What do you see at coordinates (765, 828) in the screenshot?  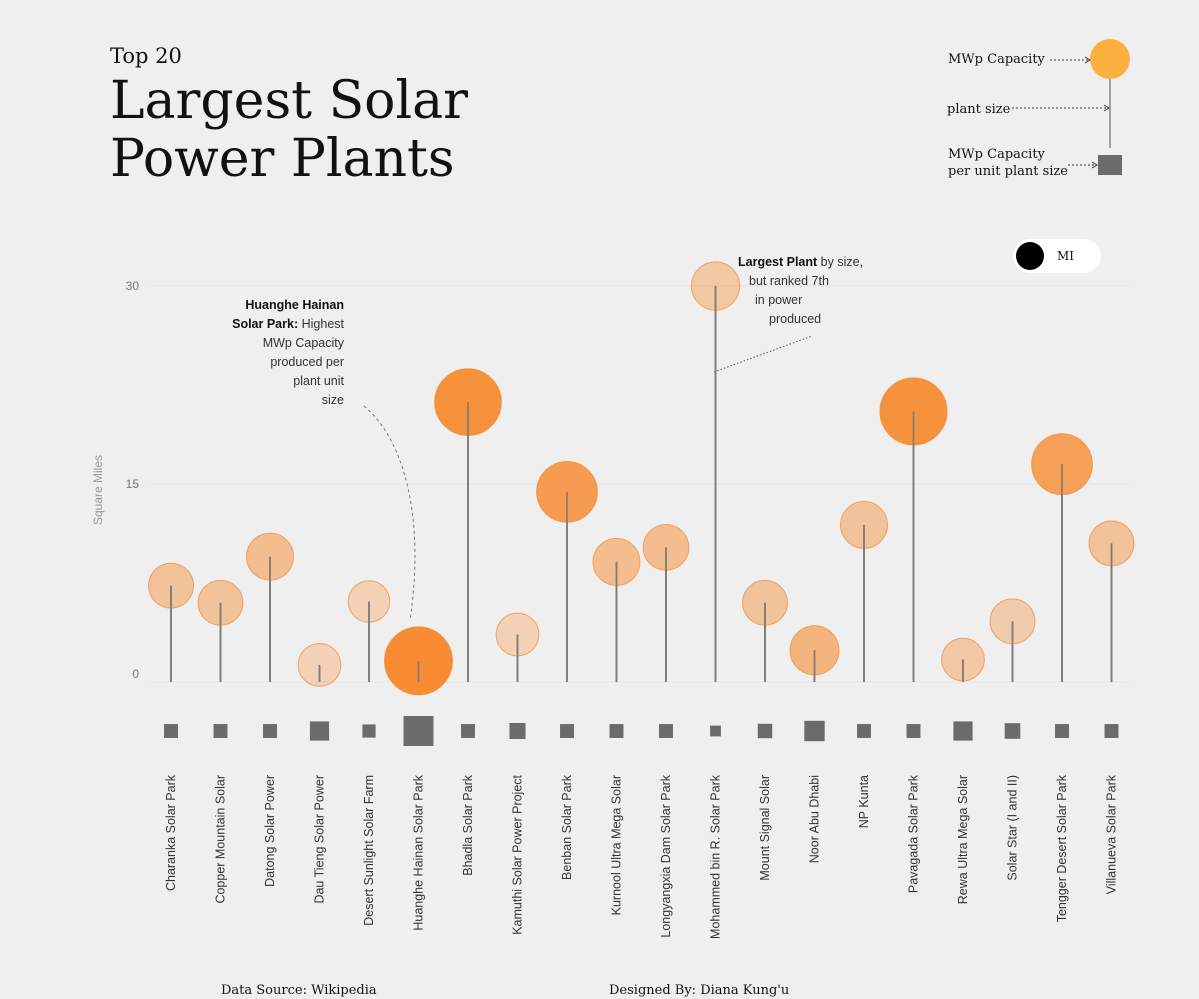 I see `x-tick-label: Mount Signal Solar` at bounding box center [765, 828].